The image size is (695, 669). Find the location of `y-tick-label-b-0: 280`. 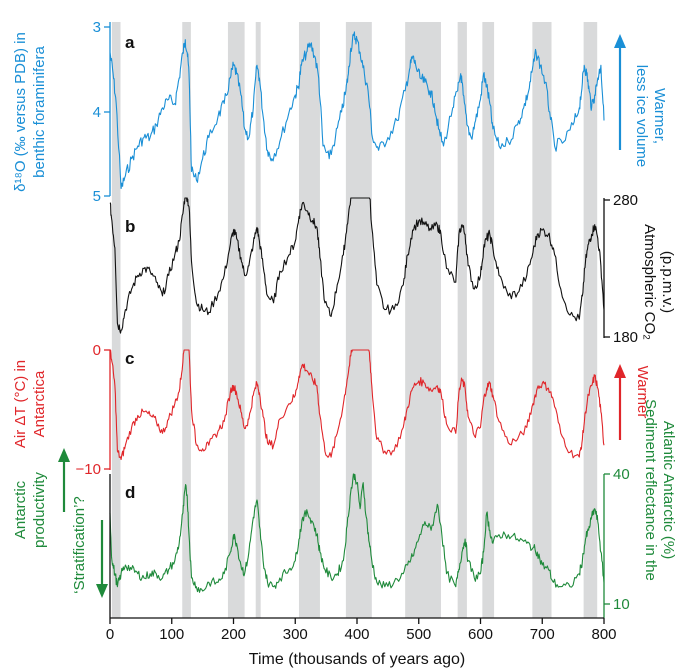

y-tick-label-b-0: 280 is located at coordinates (625, 200).